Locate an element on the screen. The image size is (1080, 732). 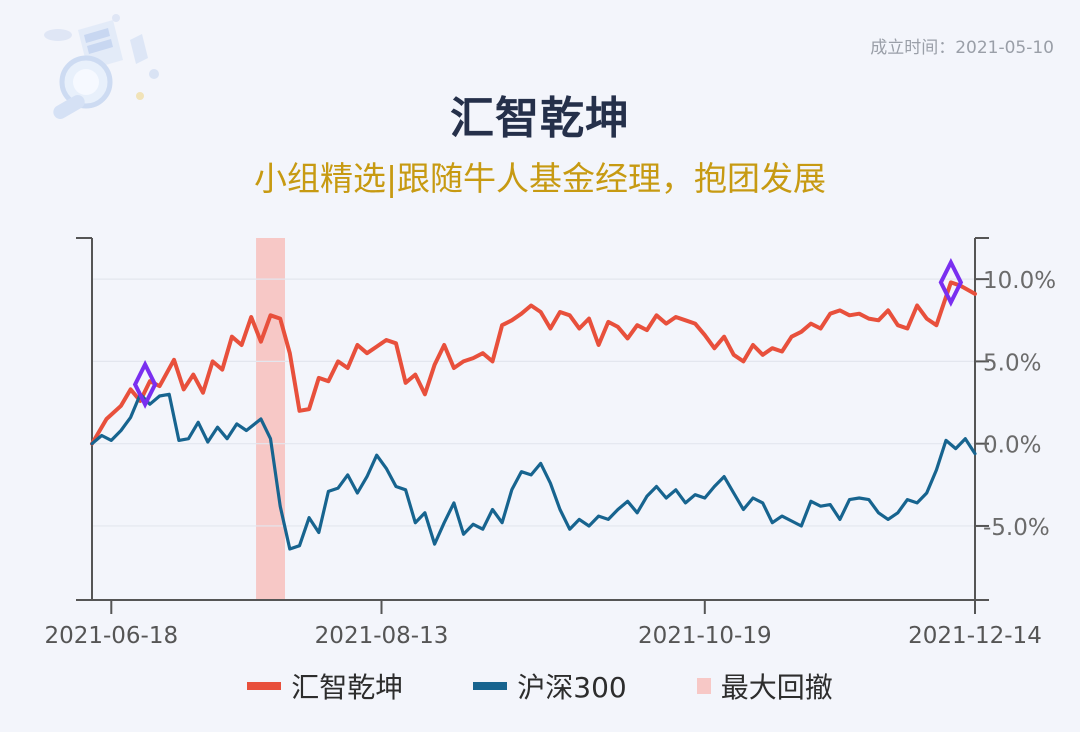
x-tick-label: 2021-10-19 is located at coordinates (705, 636).